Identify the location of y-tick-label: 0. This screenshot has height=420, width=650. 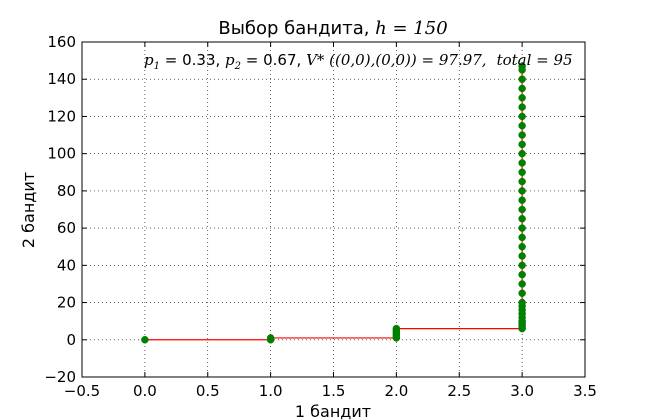
(71, 340).